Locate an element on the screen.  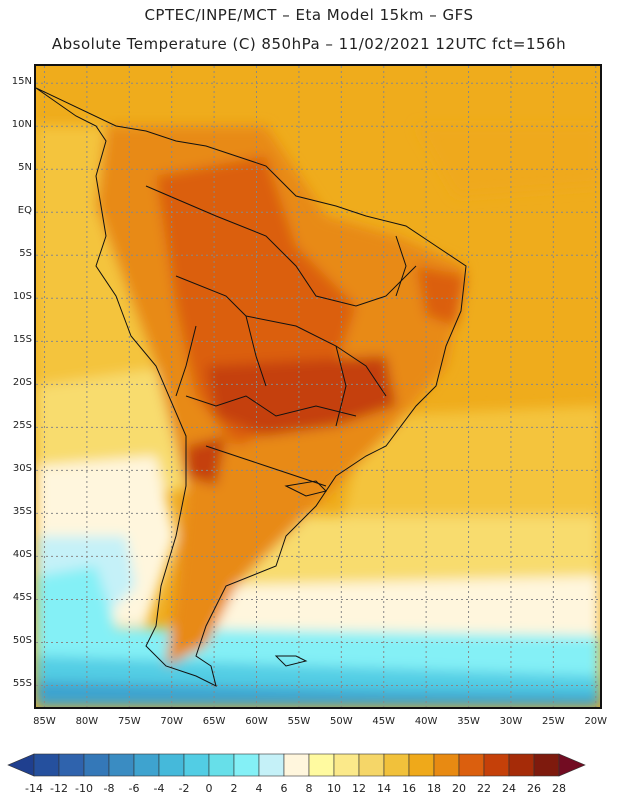
colorbar-label: -4 is located at coordinates (159, 788).